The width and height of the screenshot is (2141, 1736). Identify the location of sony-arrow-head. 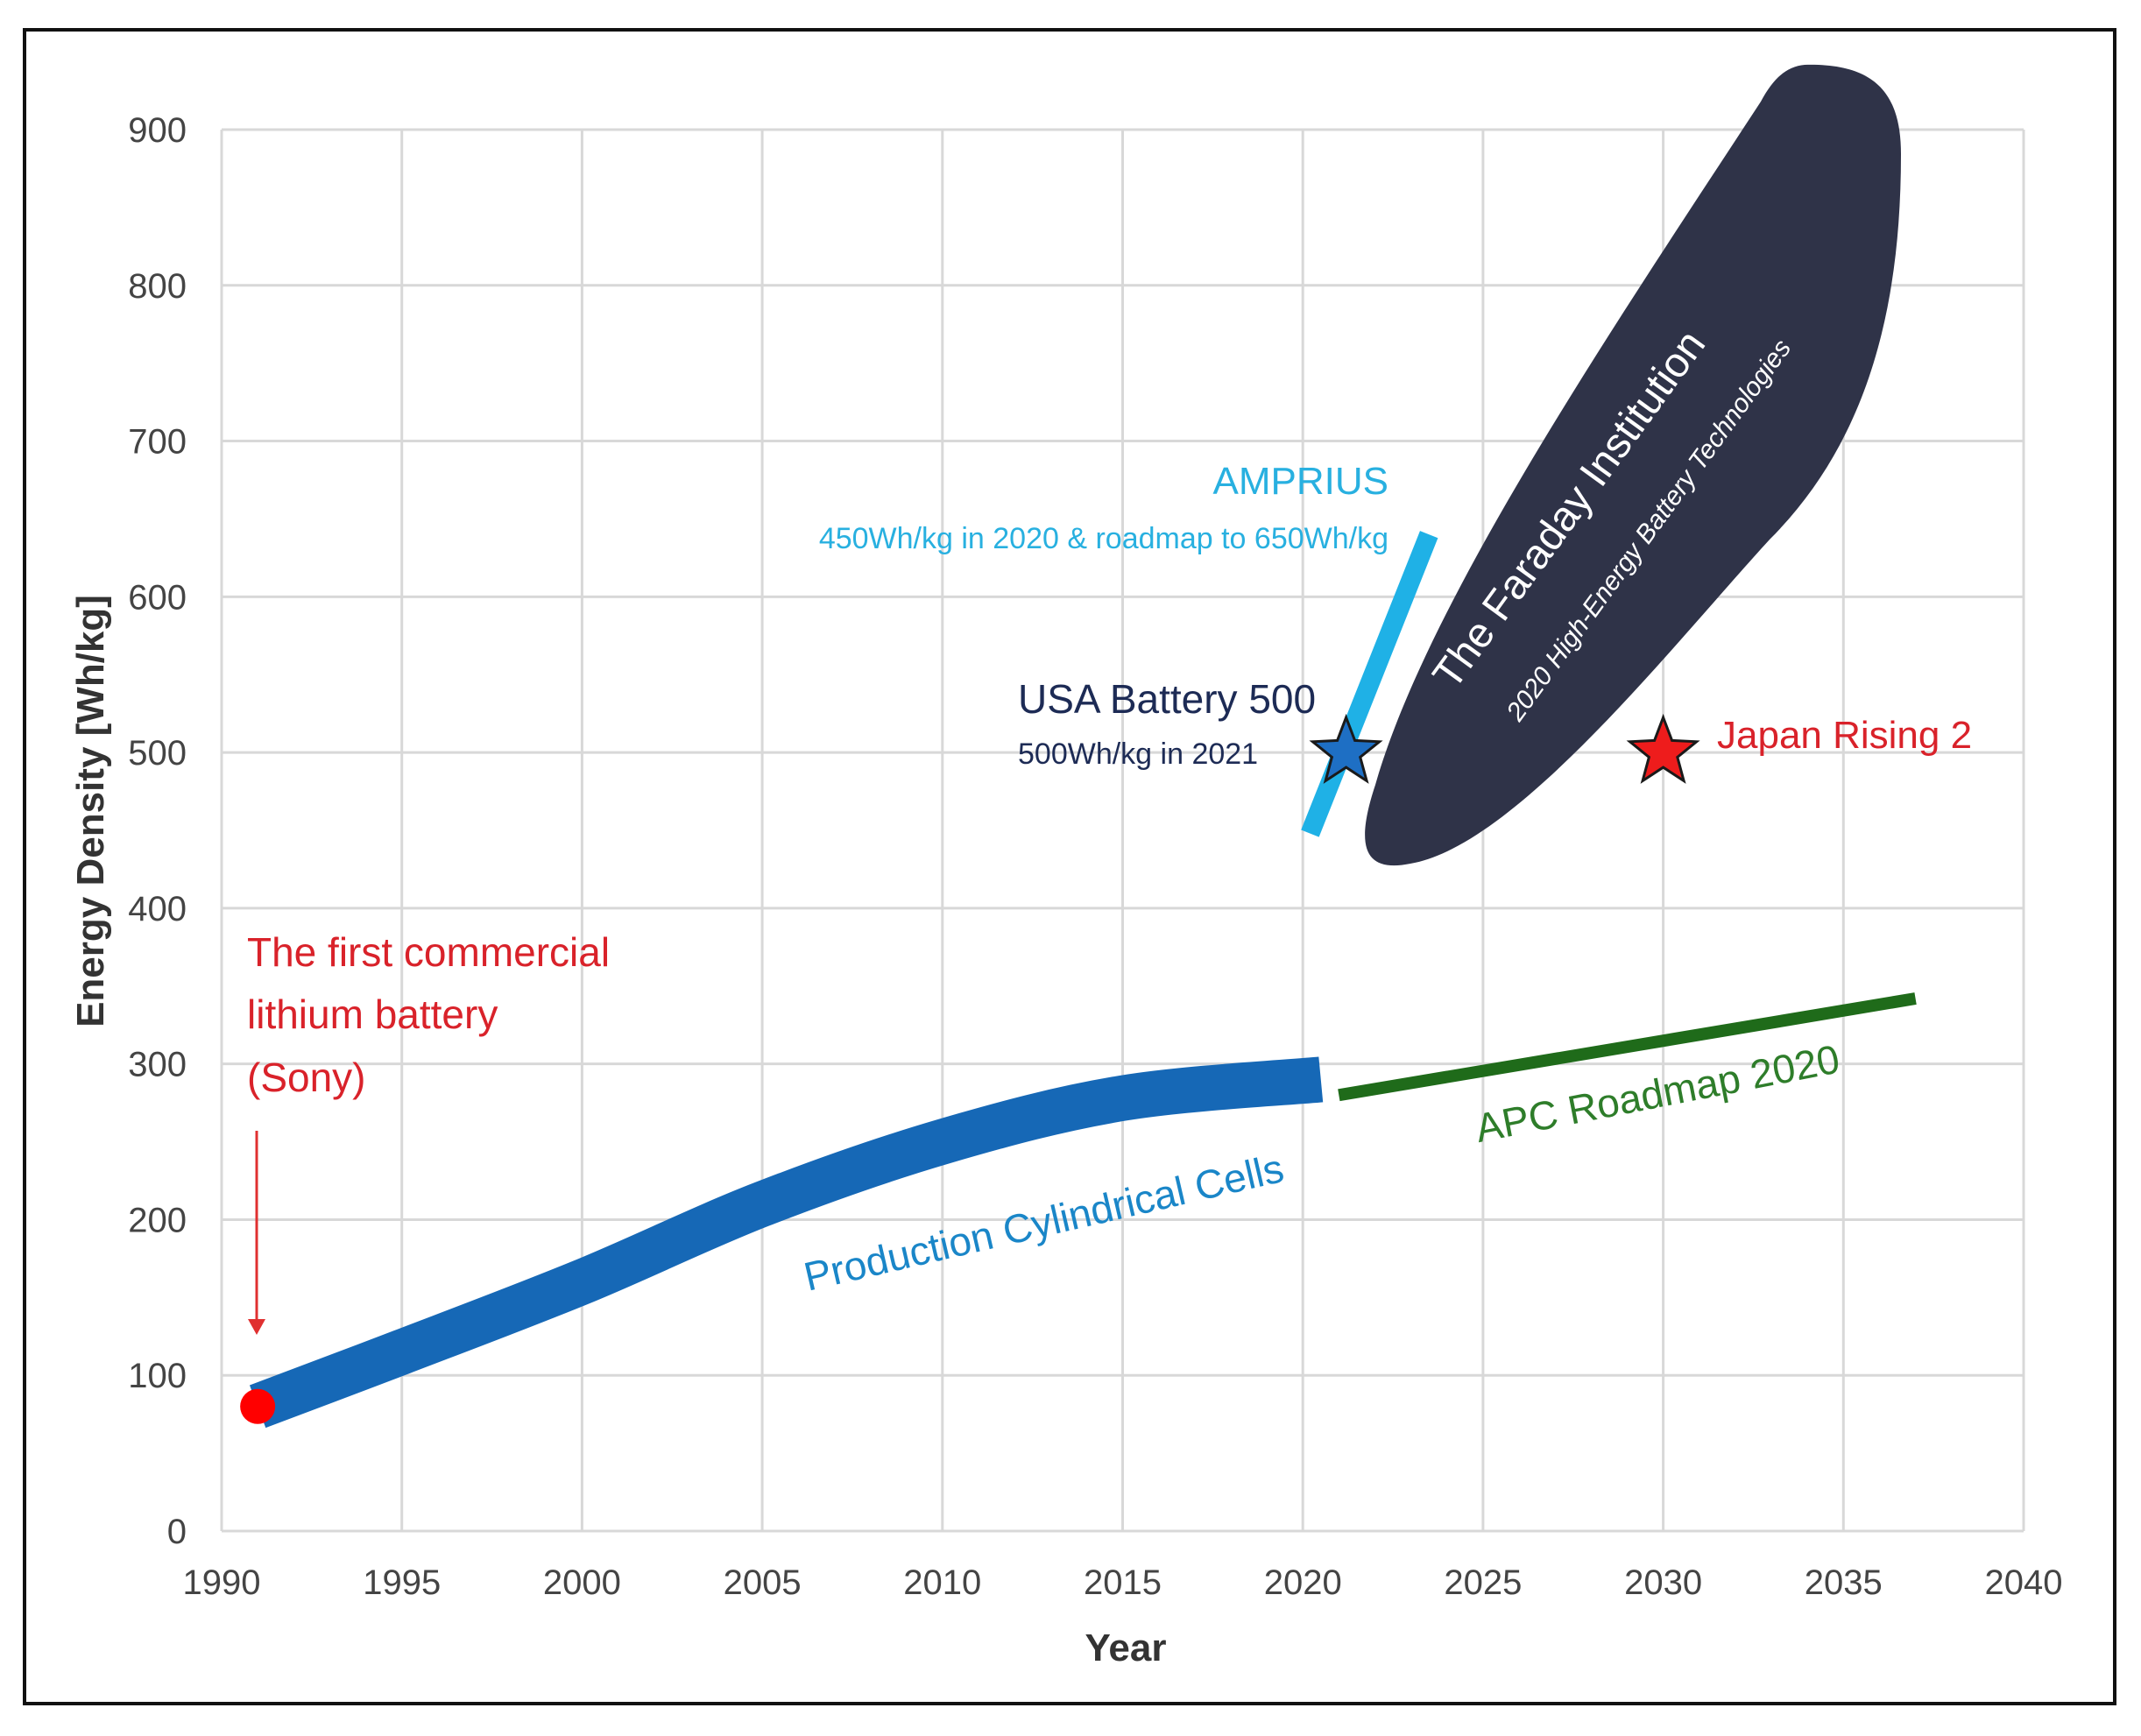
(256, 1327).